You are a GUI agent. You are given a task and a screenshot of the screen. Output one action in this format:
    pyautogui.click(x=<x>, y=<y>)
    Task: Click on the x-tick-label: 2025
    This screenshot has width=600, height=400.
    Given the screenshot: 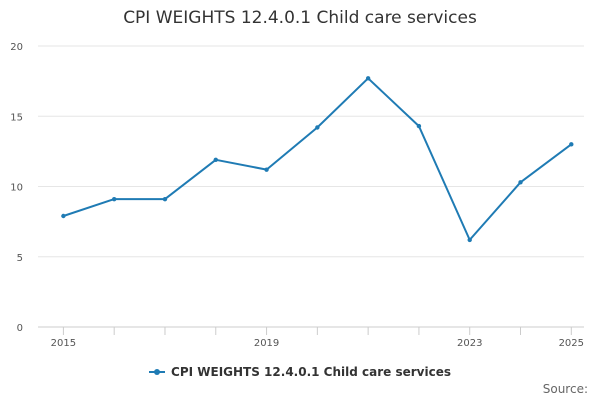 What is the action you would take?
    pyautogui.click(x=571, y=343)
    